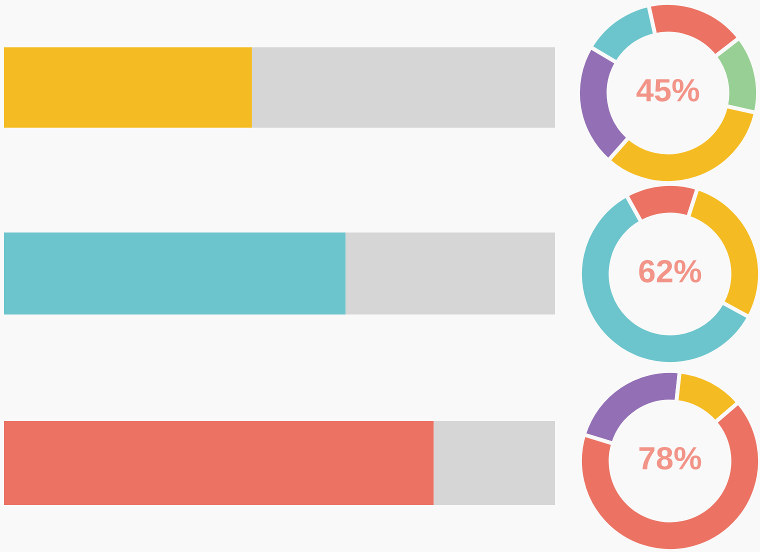 The width and height of the screenshot is (760, 552). What do you see at coordinates (668, 90) in the screenshot?
I see `text: 45%` at bounding box center [668, 90].